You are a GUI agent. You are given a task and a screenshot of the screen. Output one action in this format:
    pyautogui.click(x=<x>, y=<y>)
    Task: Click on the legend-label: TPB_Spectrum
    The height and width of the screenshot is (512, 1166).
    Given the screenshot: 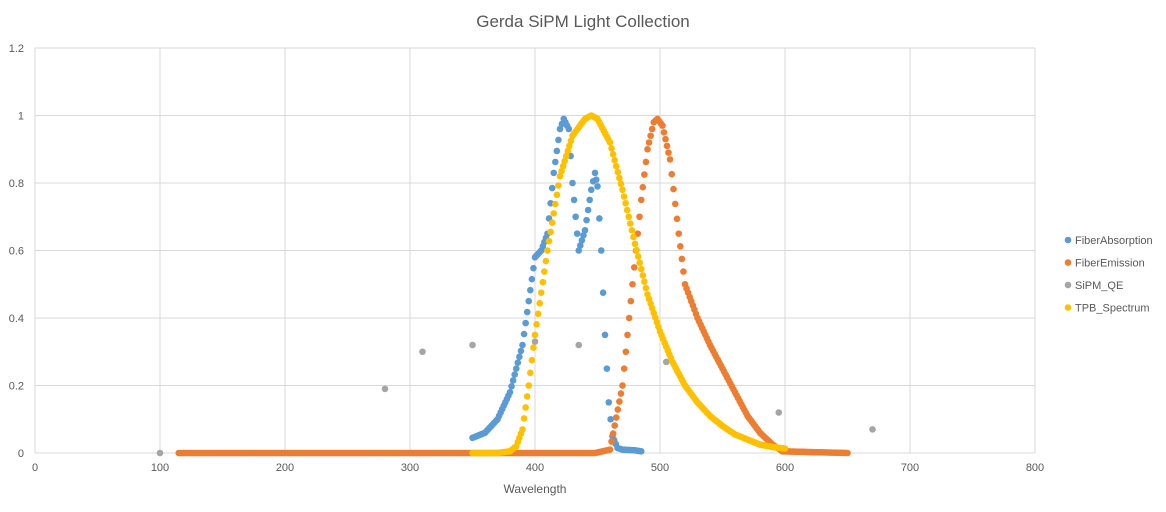 What is the action you would take?
    pyautogui.click(x=1112, y=309)
    